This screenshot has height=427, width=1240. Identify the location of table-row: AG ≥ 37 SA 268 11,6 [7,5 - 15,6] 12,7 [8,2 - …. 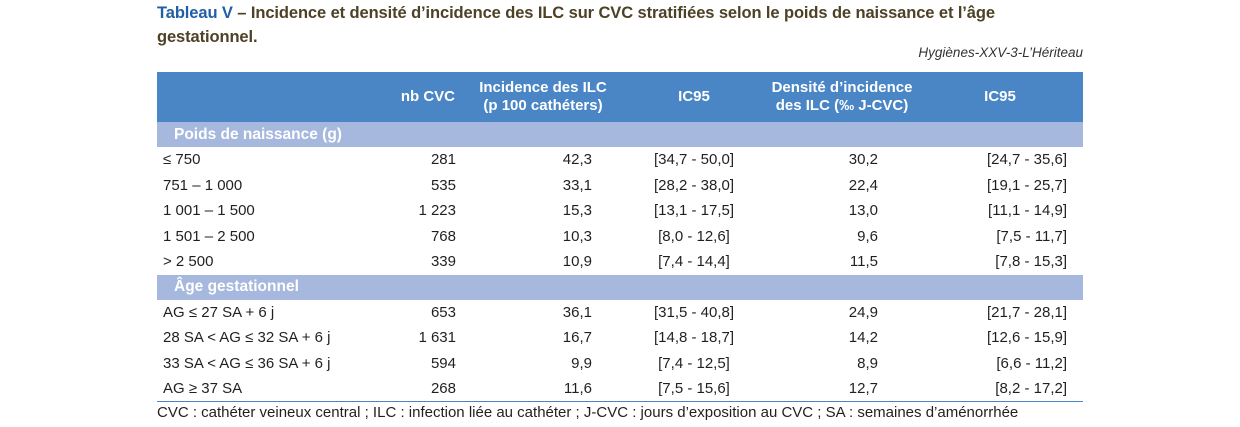
(620, 389).